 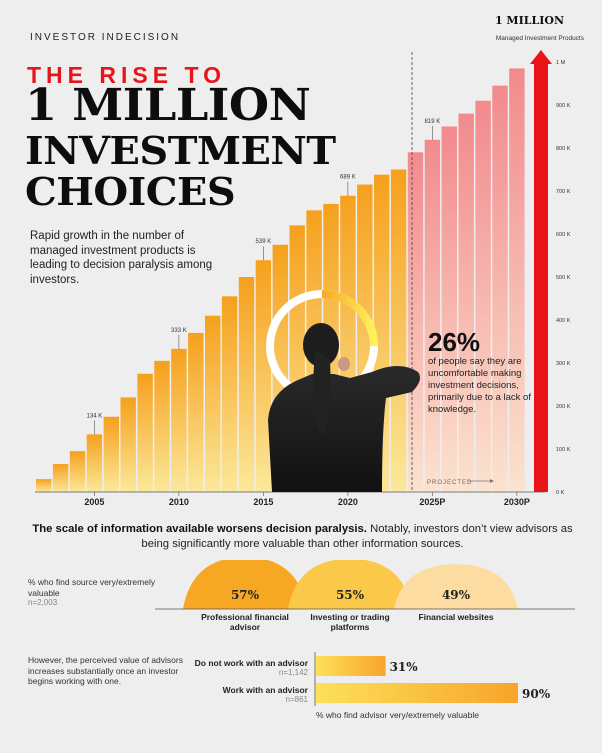 What do you see at coordinates (162, 426) in the screenshot?
I see `bar-2009` at bounding box center [162, 426].